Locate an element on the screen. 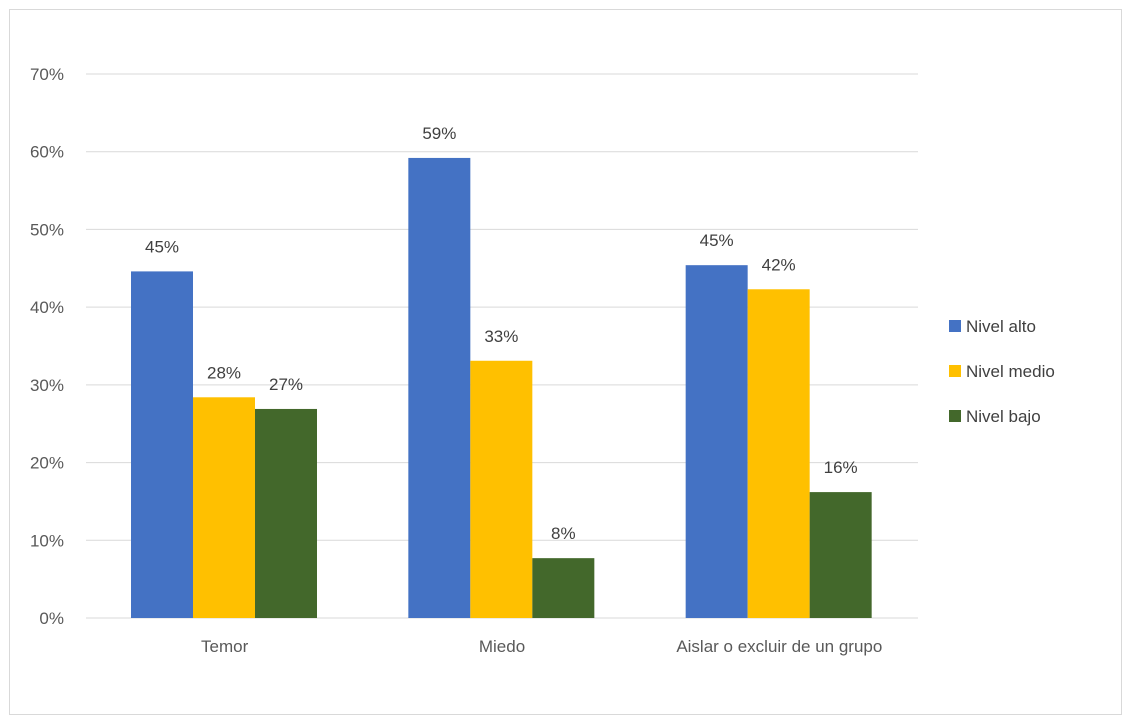  y-tick-label: 10% is located at coordinates (47, 540).